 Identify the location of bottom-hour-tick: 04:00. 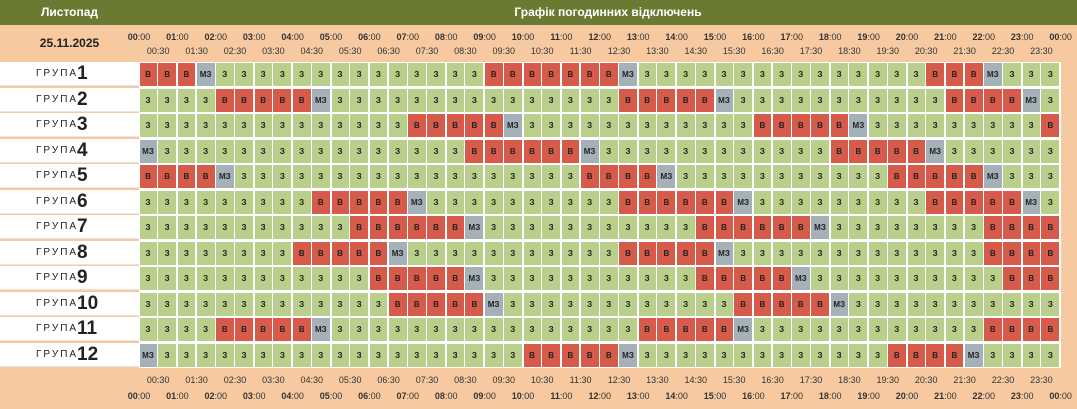
(292, 396).